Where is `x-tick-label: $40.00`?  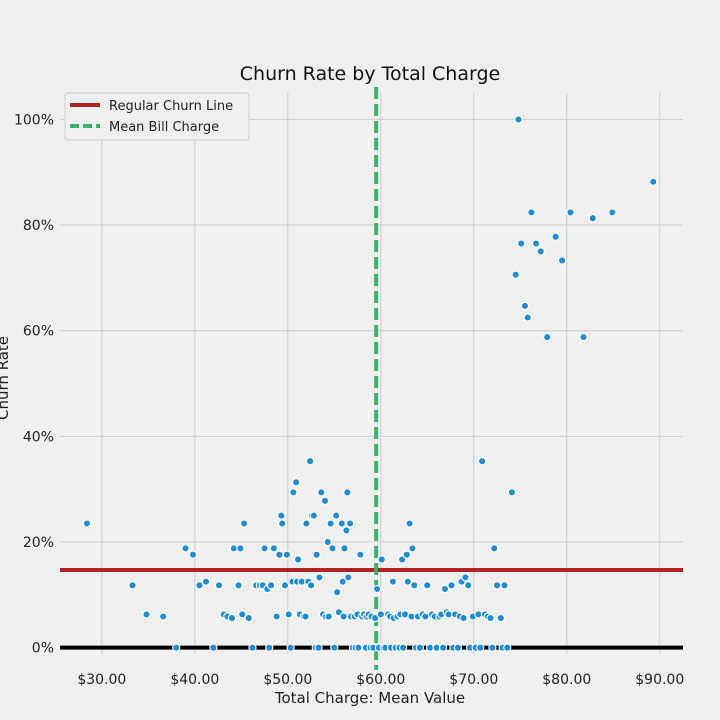
x-tick-label: $40.00 is located at coordinates (194, 680).